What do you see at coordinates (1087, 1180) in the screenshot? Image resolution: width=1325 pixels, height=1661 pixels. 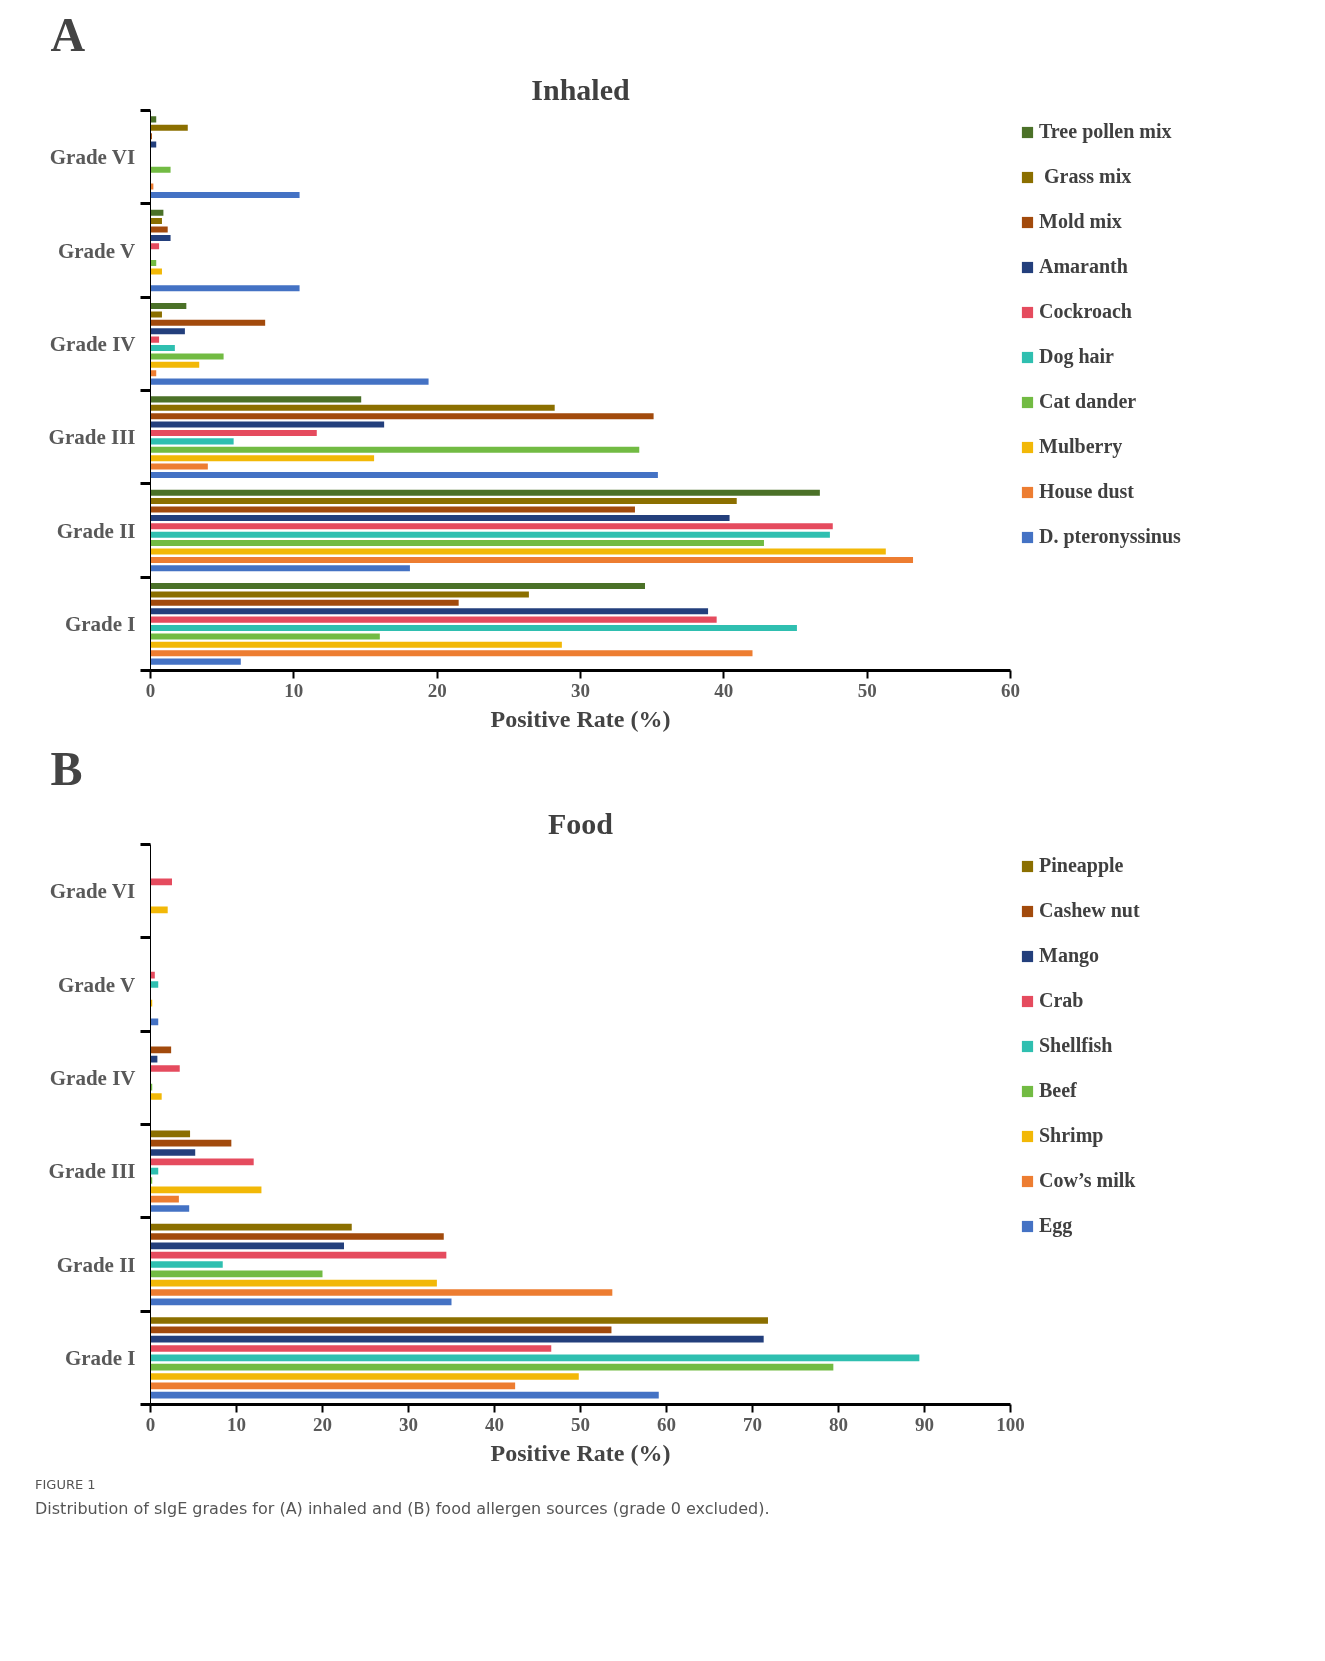 I see `legend-label: Cow’s milk` at bounding box center [1087, 1180].